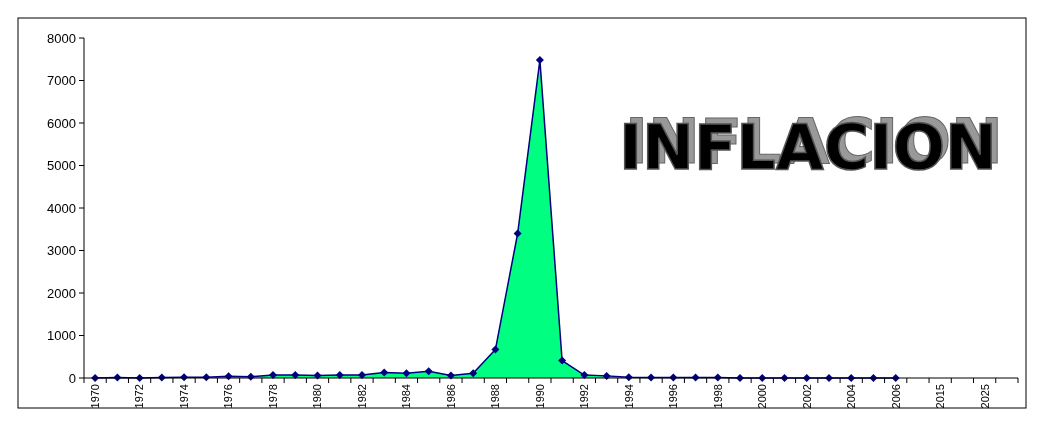 The image size is (1042, 436). Describe the element at coordinates (61, 208) in the screenshot. I see `y-tick-label: 4000` at that location.